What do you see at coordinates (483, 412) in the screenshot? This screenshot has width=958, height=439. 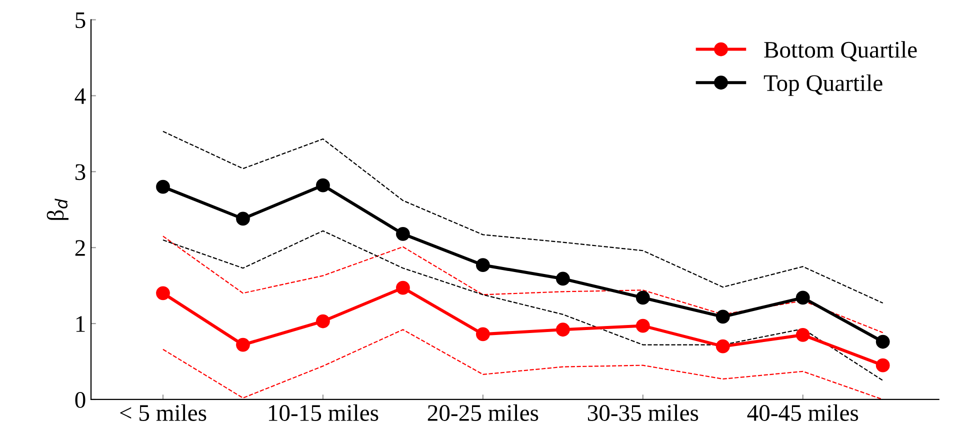 I see `x-tick-label: 20-25 miles` at bounding box center [483, 412].